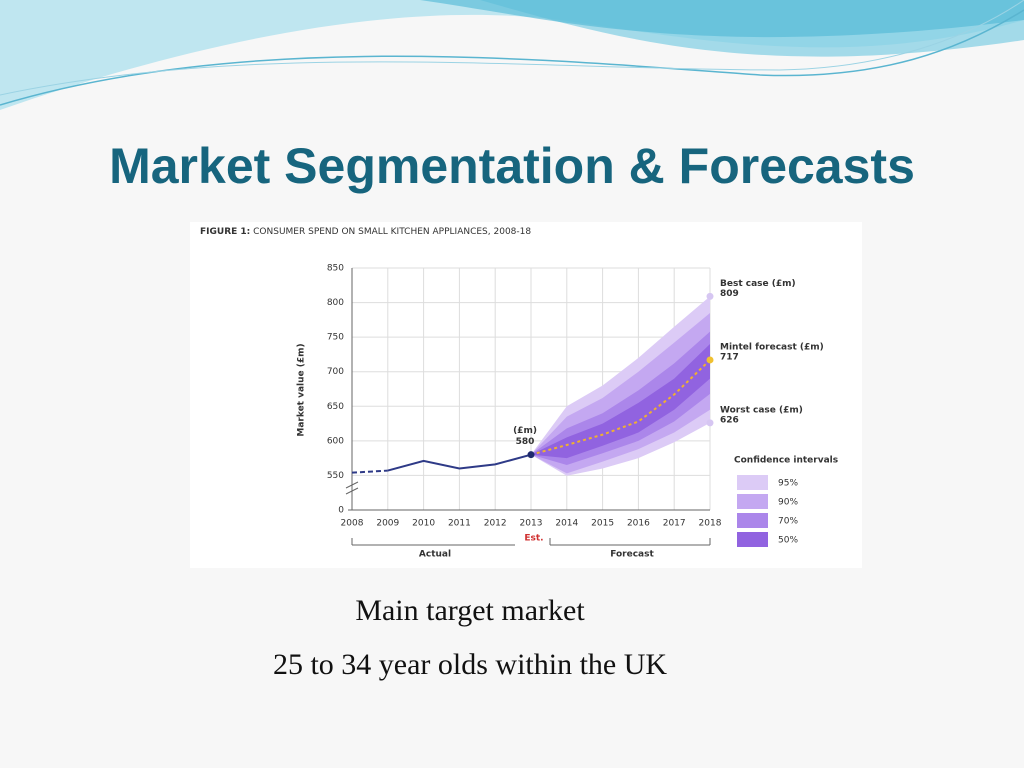 The width and height of the screenshot is (1024, 772). Describe the element at coordinates (423, 524) in the screenshot. I see `x-tick-label: 2010` at that location.